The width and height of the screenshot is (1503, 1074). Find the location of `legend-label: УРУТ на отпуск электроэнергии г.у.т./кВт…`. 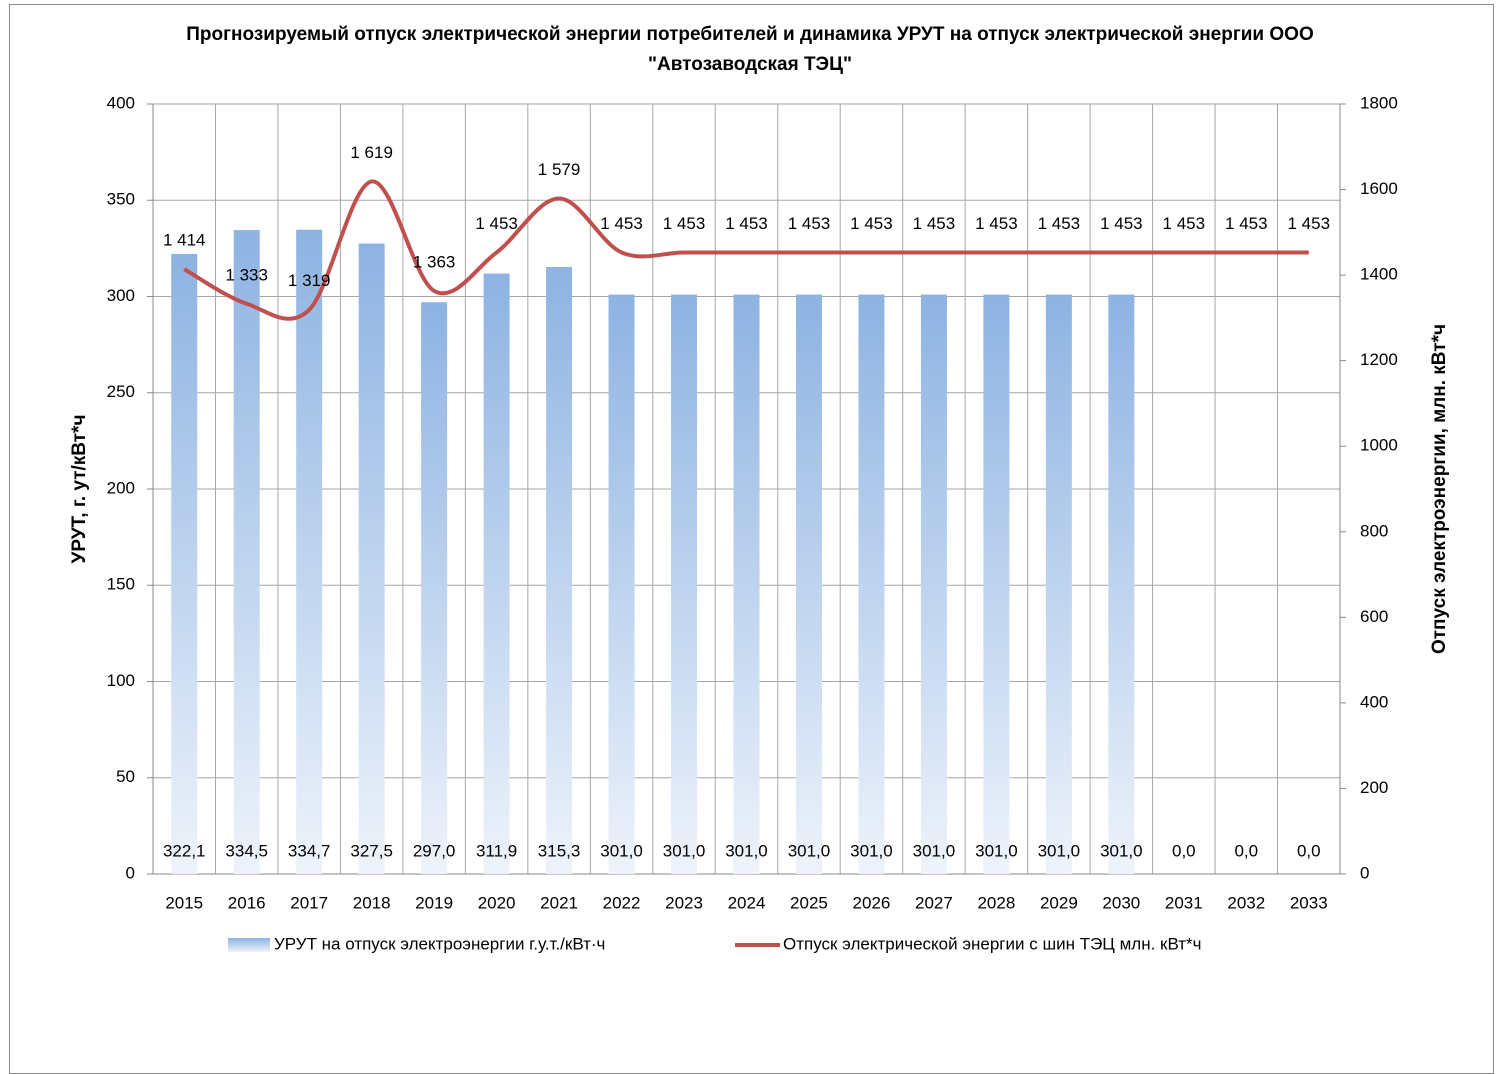

legend-label: УРУТ на отпуск электроэнергии г.у.т./кВт… is located at coordinates (439, 943).